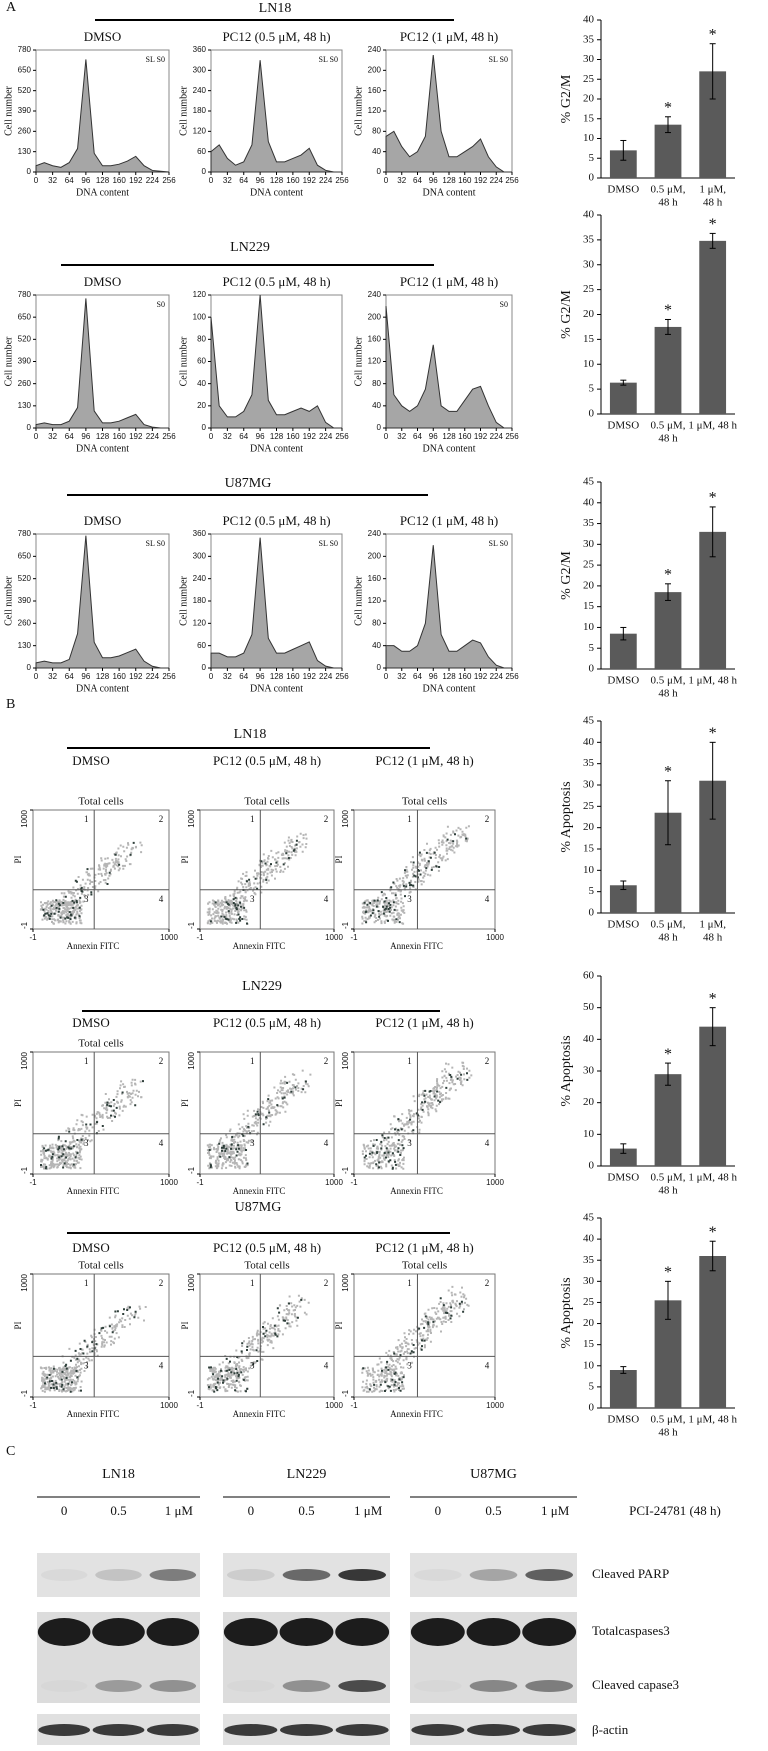 This screenshot has width=768, height=1751. What do you see at coordinates (668, 439) in the screenshot?
I see `x-tick-label: 48 h` at bounding box center [668, 439].